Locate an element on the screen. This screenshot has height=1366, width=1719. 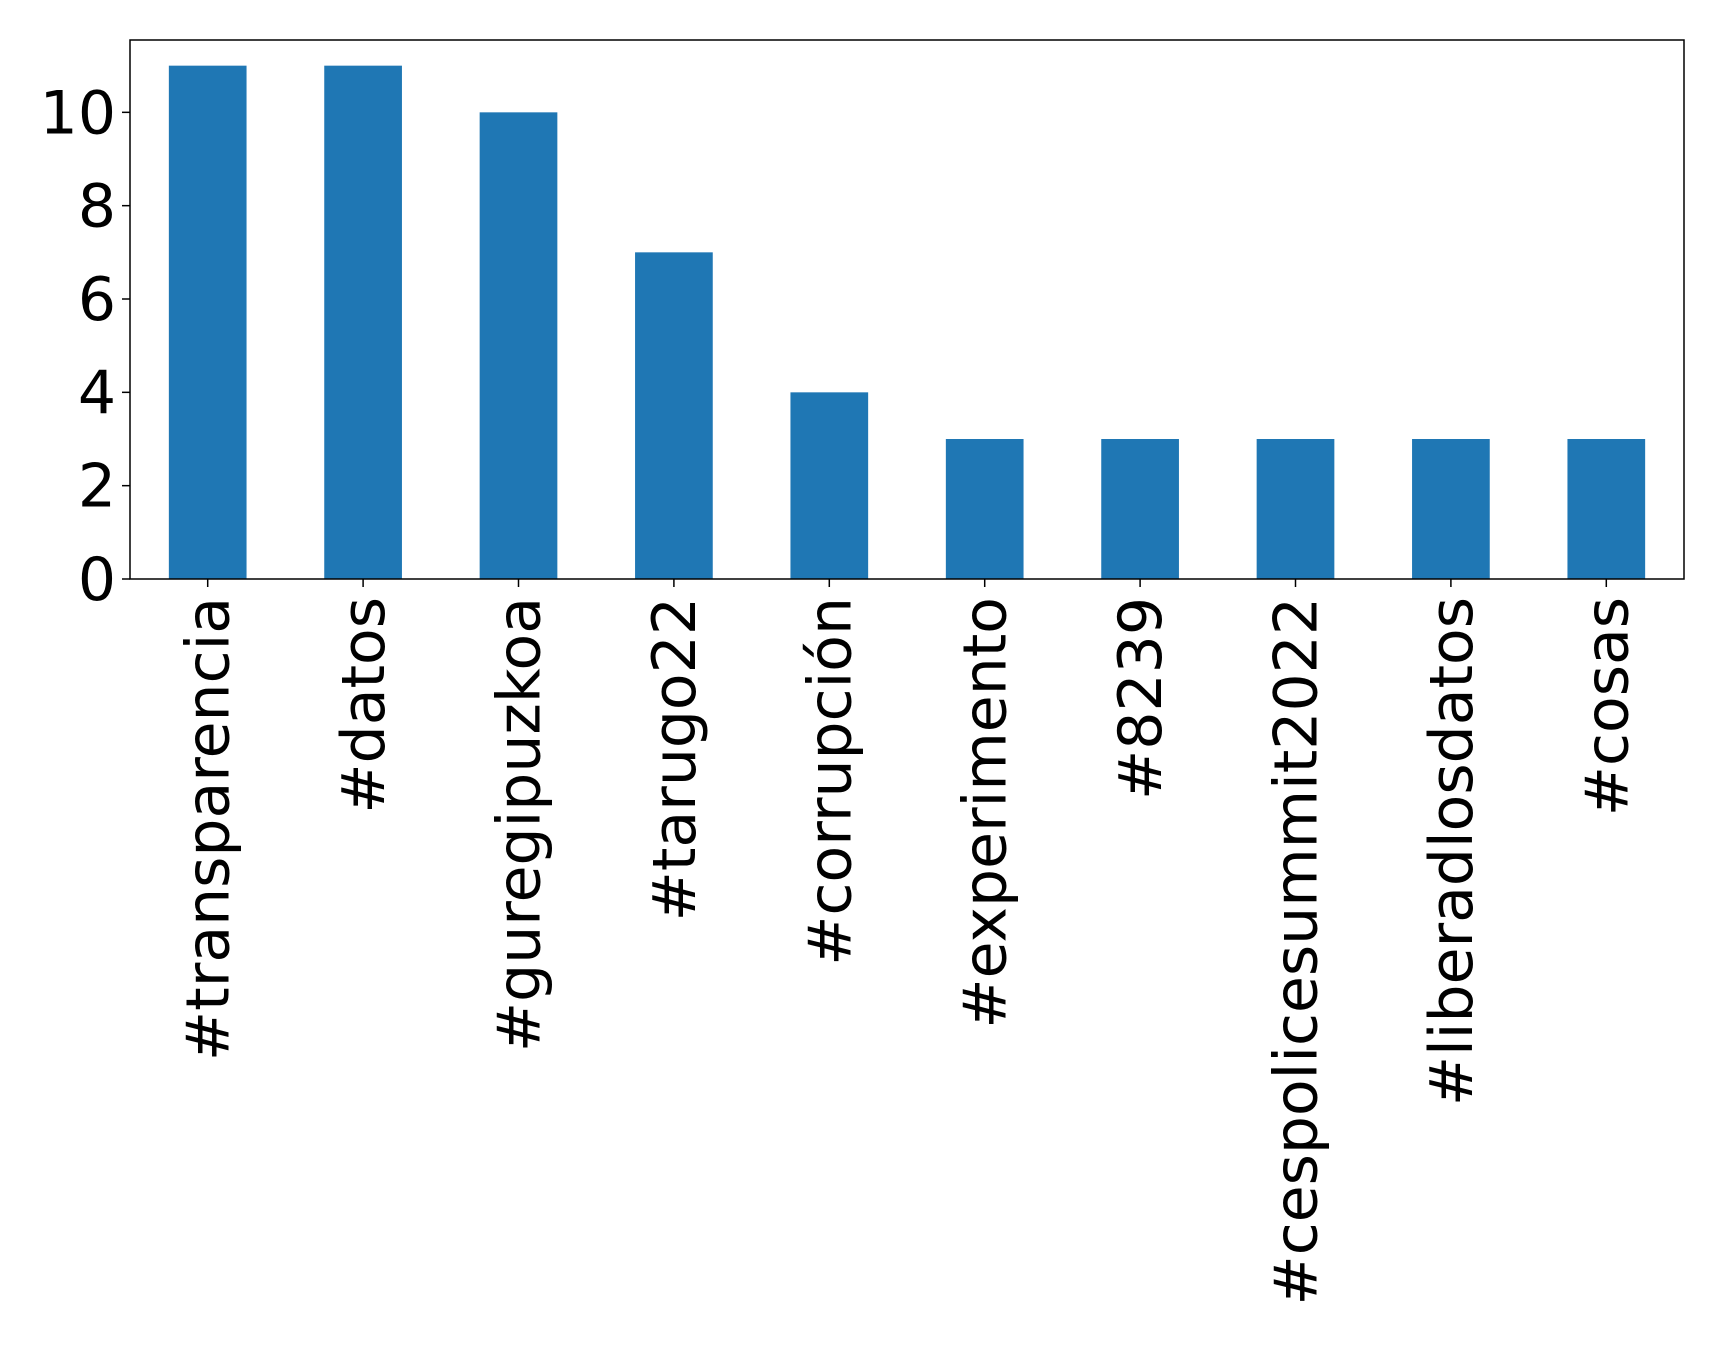
y-tick-label-2: 4 is located at coordinates (97, 393).